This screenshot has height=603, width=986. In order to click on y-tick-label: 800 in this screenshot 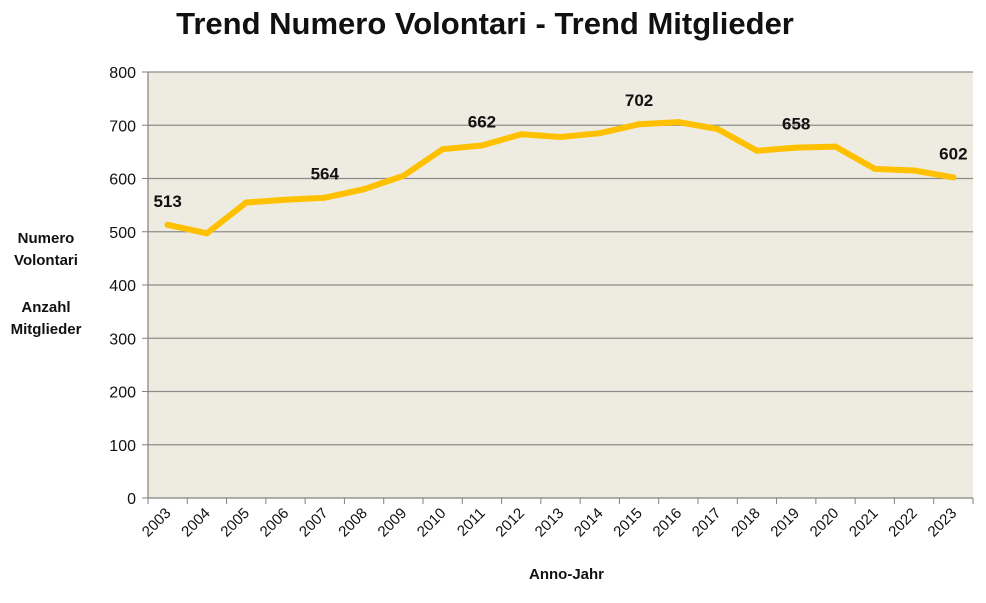, I will do `click(122, 73)`.